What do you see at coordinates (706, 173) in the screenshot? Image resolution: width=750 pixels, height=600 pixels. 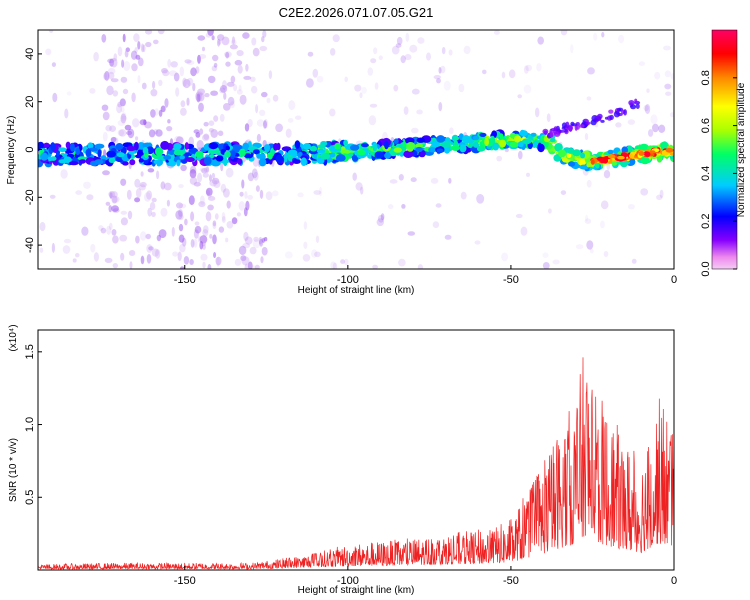 I see `colorbar-tick-label: 0.4` at bounding box center [706, 173].